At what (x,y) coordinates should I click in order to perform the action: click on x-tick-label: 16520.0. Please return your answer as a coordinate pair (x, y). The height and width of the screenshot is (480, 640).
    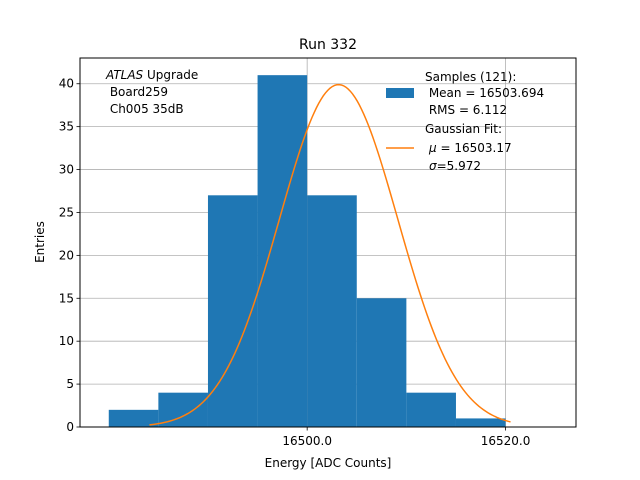
    Looking at the image, I should click on (506, 441).